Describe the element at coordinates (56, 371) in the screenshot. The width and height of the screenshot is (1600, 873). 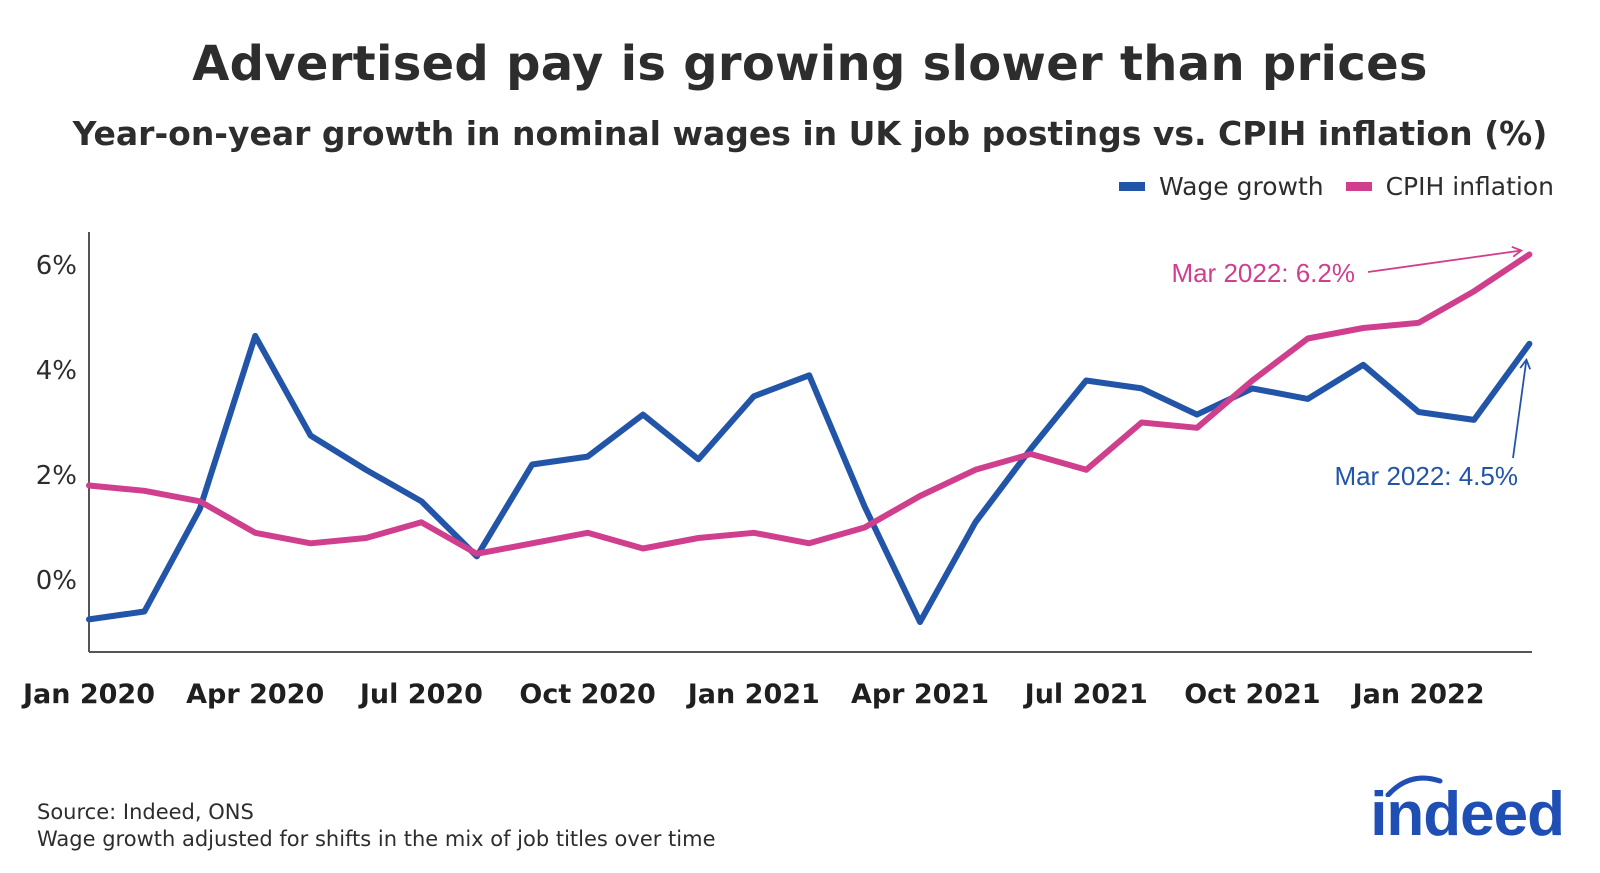
I see `y-tick-label: 4%` at that location.